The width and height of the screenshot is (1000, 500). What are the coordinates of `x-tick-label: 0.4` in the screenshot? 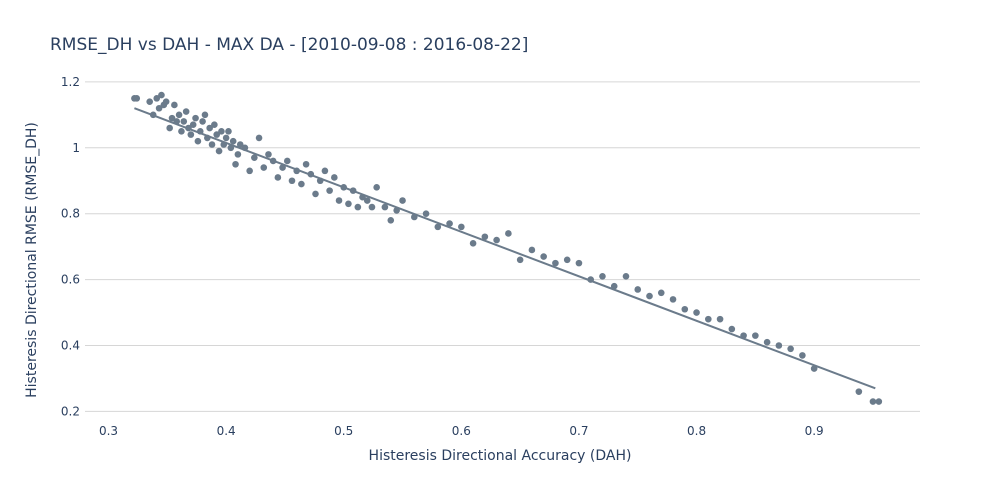 It's located at (226, 431).